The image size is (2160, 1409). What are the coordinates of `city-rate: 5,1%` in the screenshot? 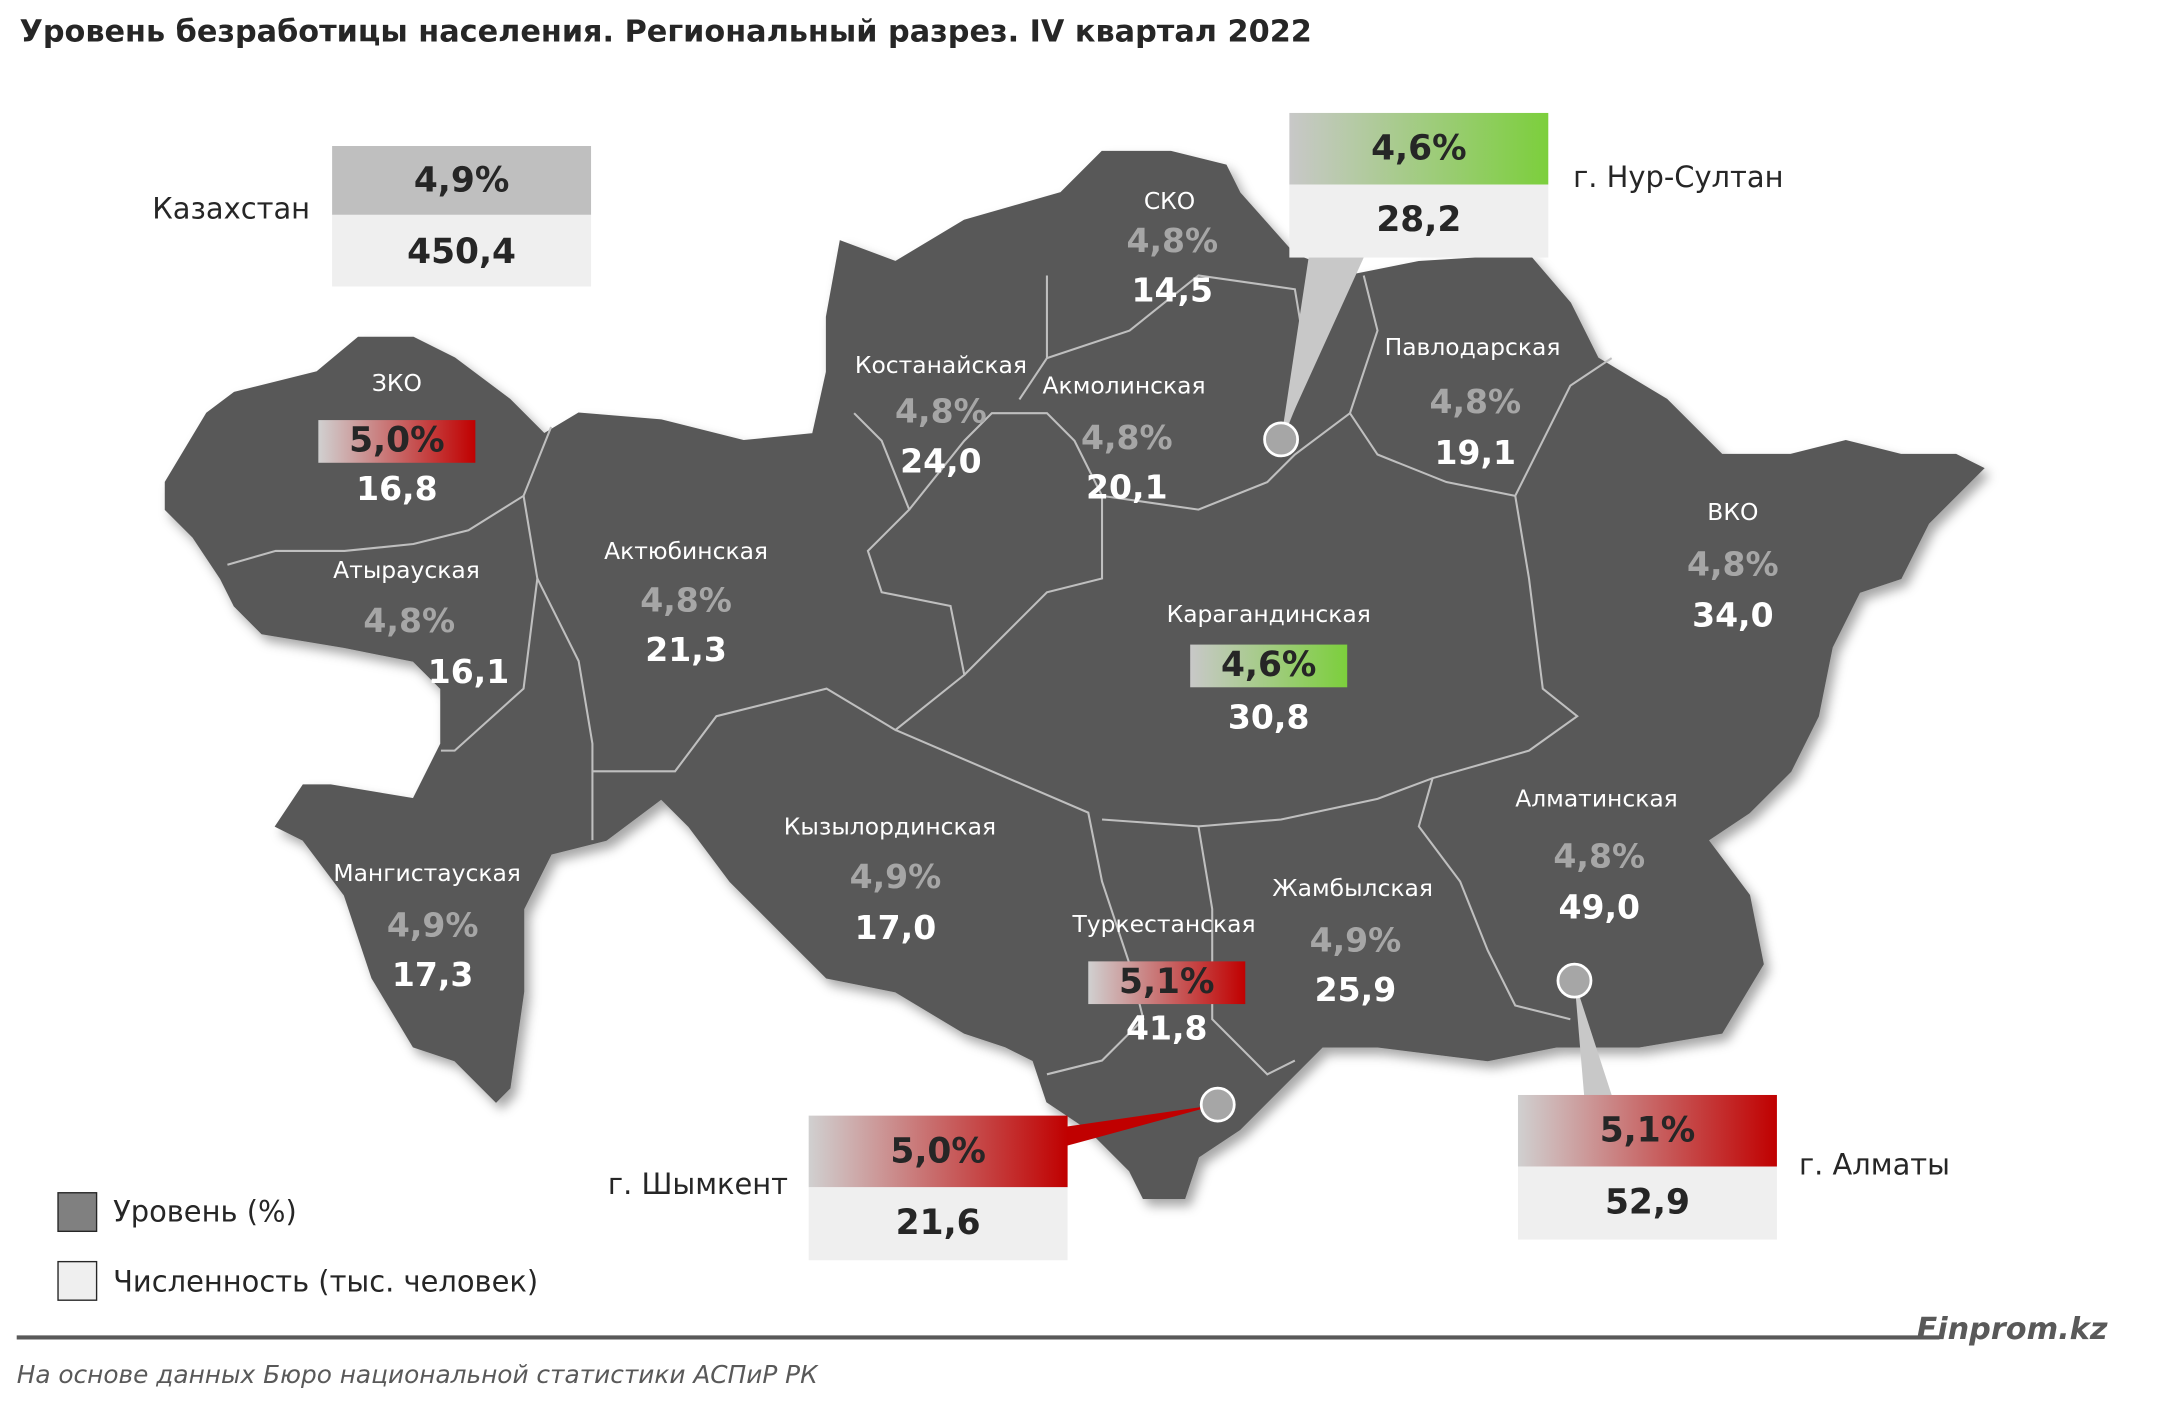 It's located at (1647, 1131).